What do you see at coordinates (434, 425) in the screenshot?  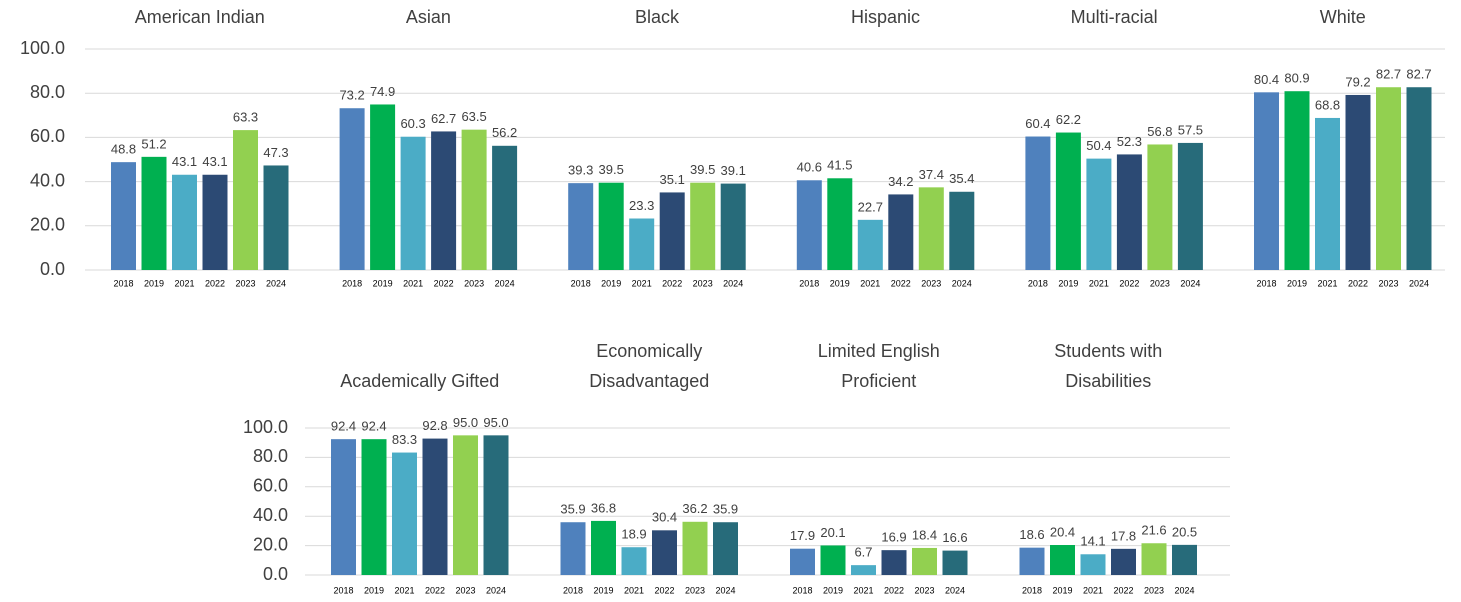 I see `value-label: 92.8` at bounding box center [434, 425].